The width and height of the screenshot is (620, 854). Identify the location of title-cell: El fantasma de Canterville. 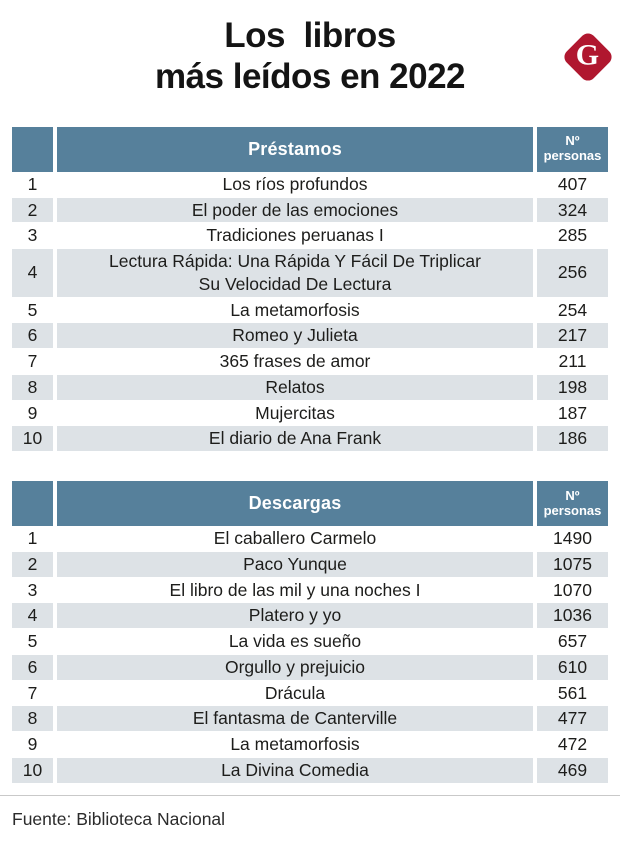
(295, 719).